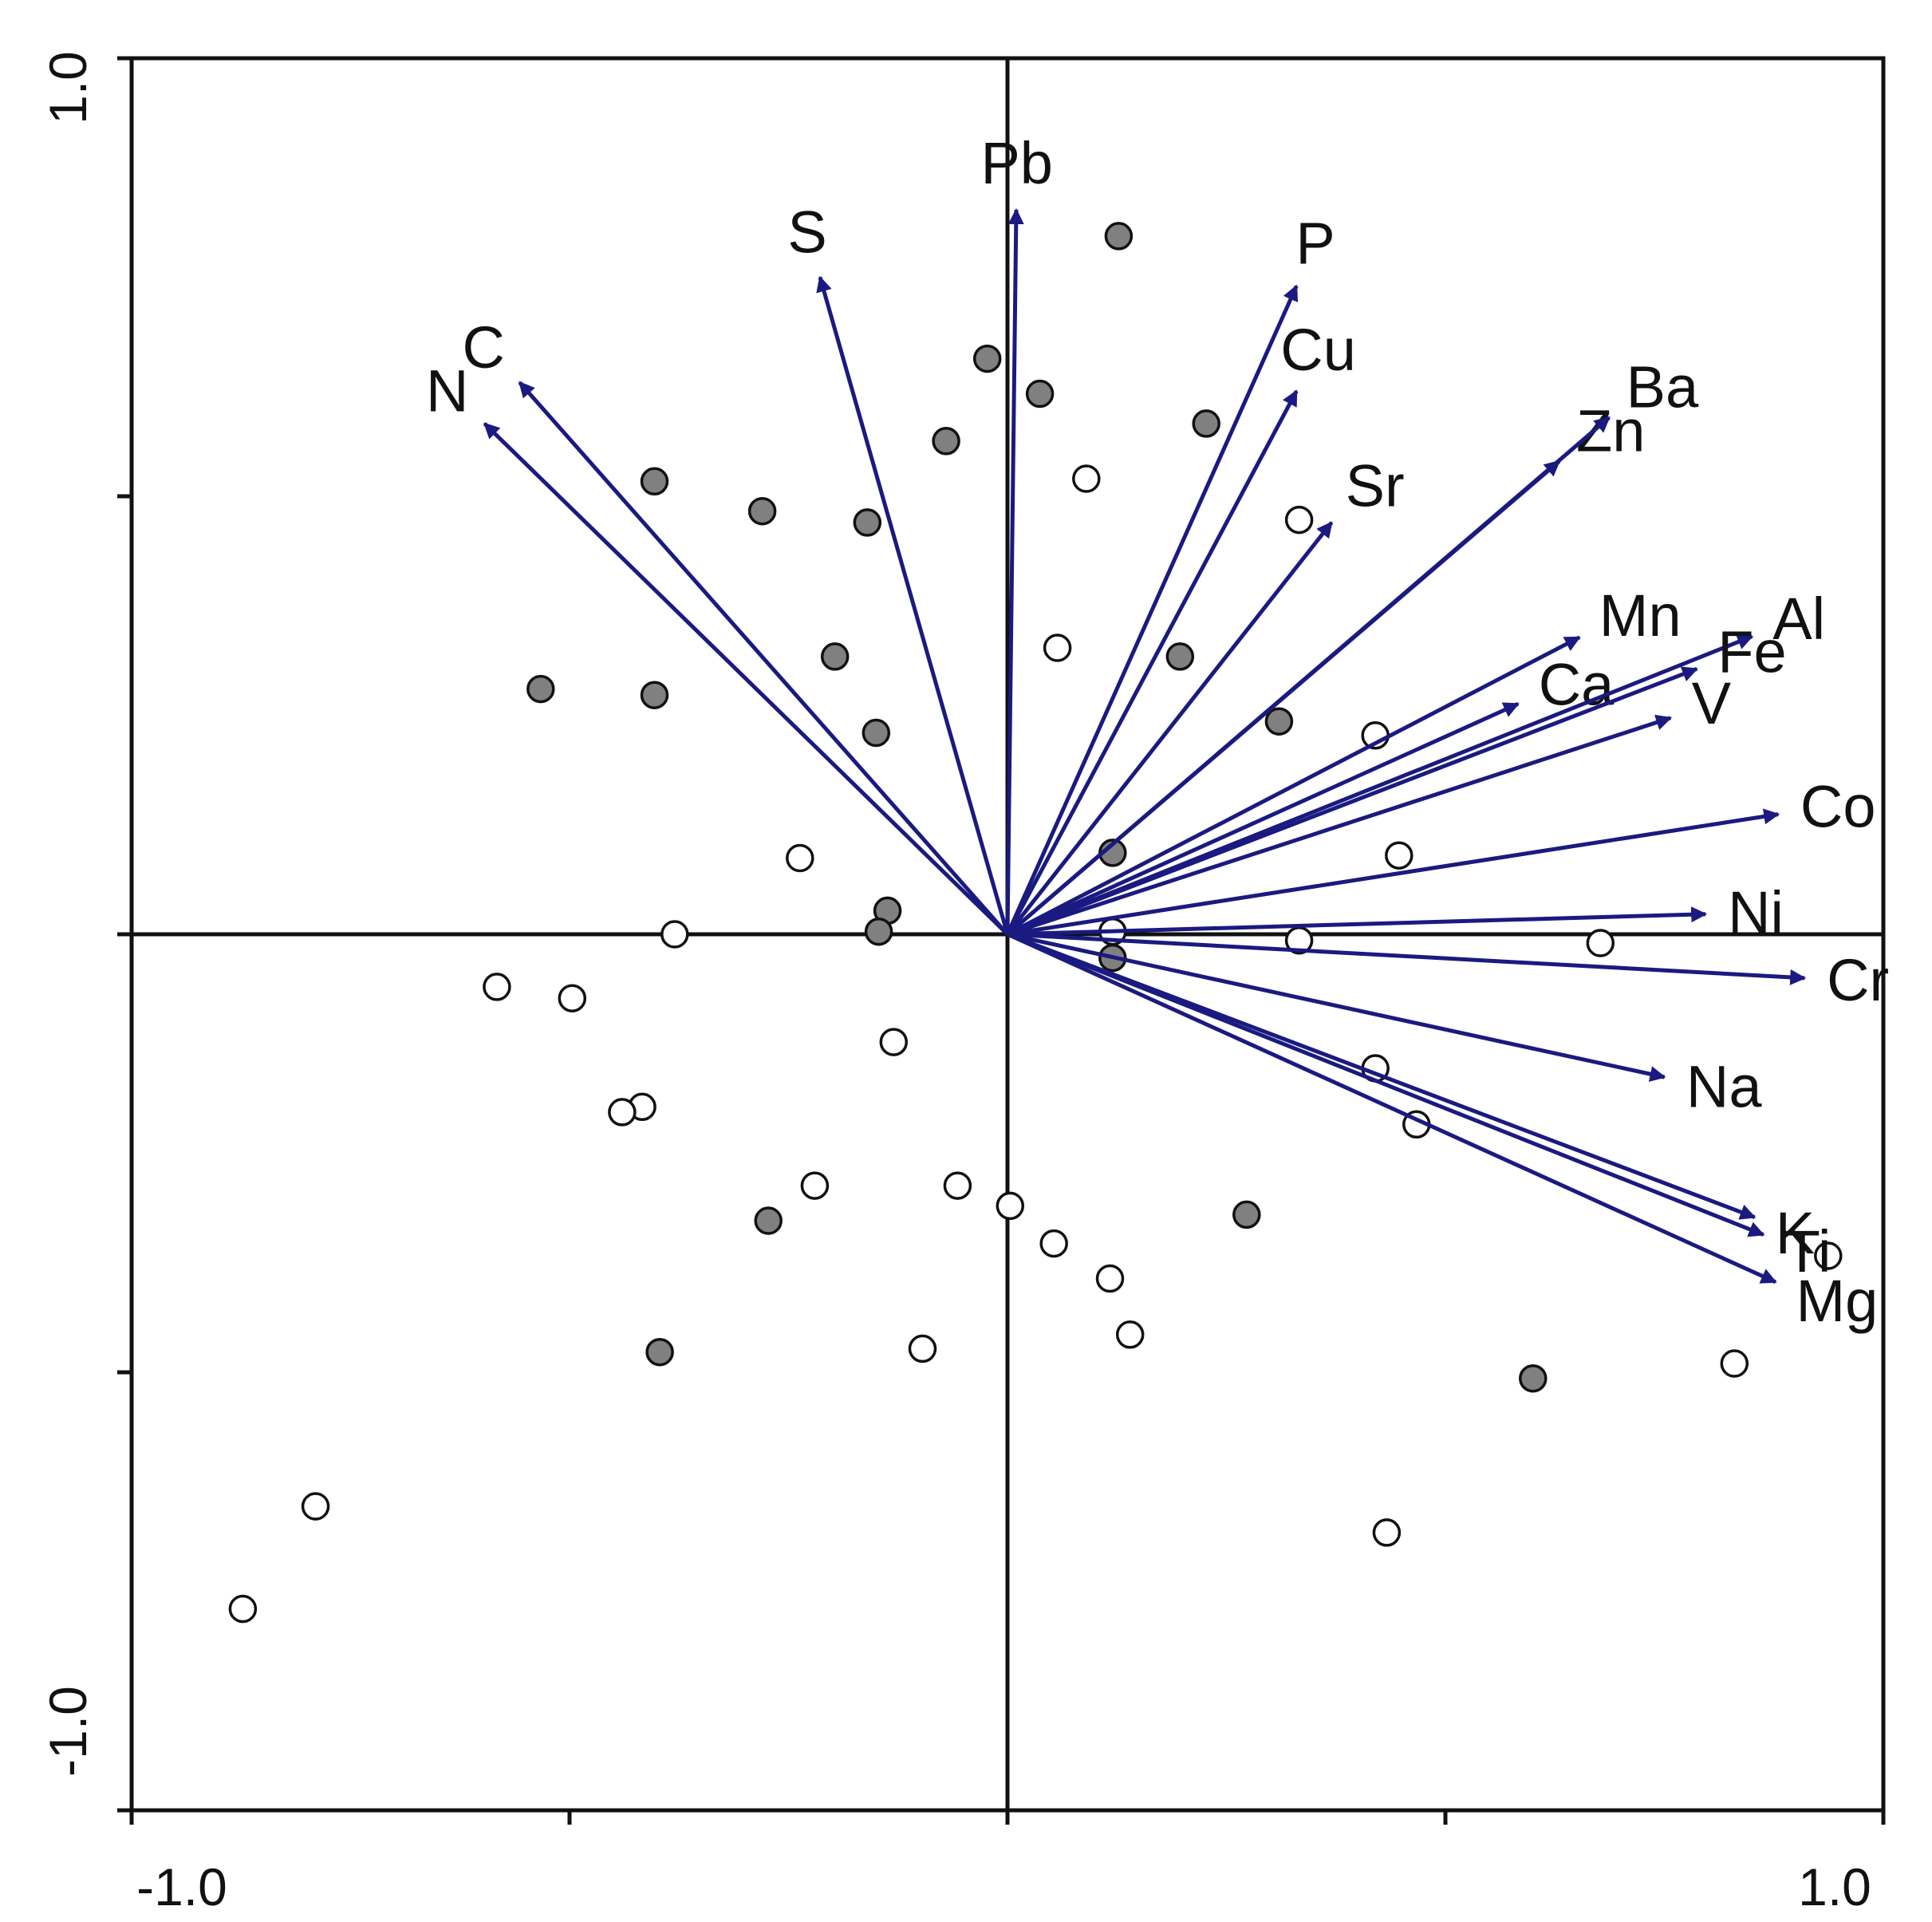  What do you see at coordinates (125, 934) in the screenshot?
I see `y-ticks` at bounding box center [125, 934].